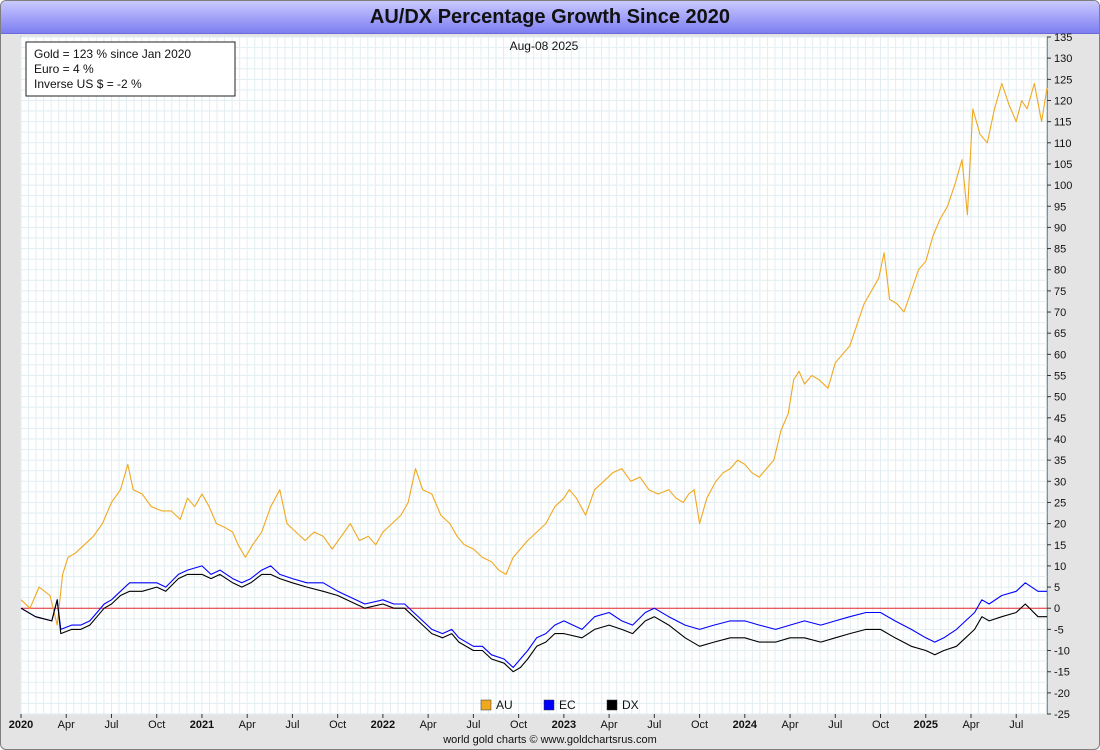 The width and height of the screenshot is (1100, 750). What do you see at coordinates (1057, 609) in the screenshot?
I see `y-tick-label: 0` at bounding box center [1057, 609].